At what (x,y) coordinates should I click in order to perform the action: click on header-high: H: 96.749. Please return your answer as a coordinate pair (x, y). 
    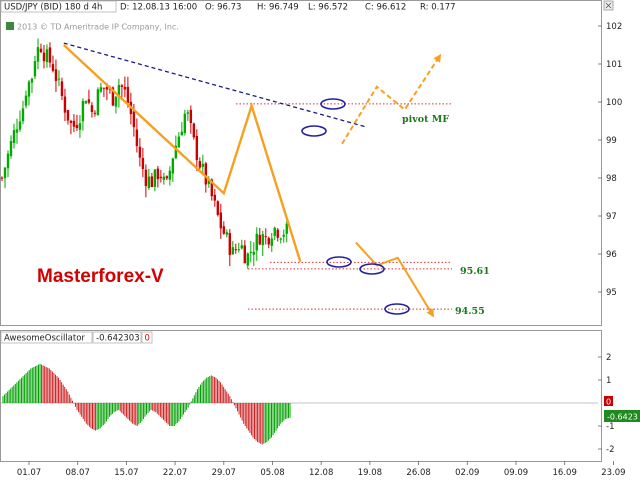
    Looking at the image, I should click on (278, 8).